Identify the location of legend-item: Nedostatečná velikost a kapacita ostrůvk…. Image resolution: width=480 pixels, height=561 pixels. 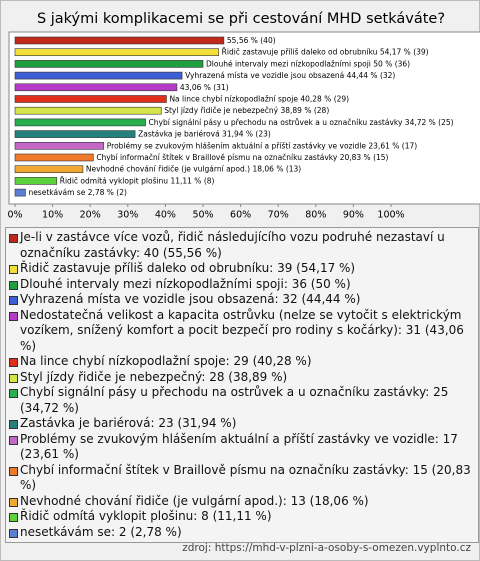
(242, 331).